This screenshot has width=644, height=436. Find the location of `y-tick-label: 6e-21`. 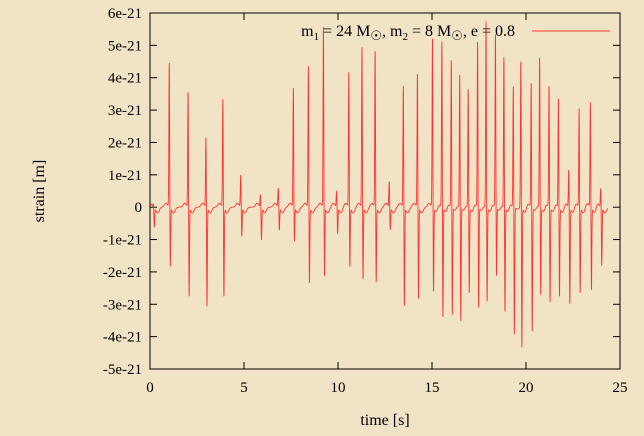

y-tick-label: 6e-21 is located at coordinates (125, 14).